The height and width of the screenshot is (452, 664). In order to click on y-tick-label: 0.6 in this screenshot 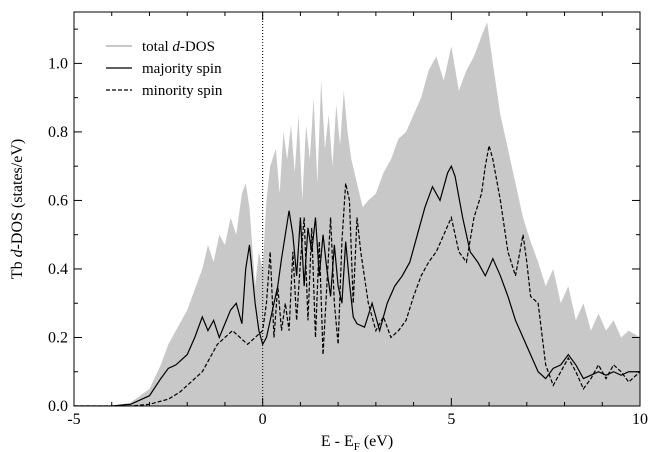, I will do `click(58, 200)`.